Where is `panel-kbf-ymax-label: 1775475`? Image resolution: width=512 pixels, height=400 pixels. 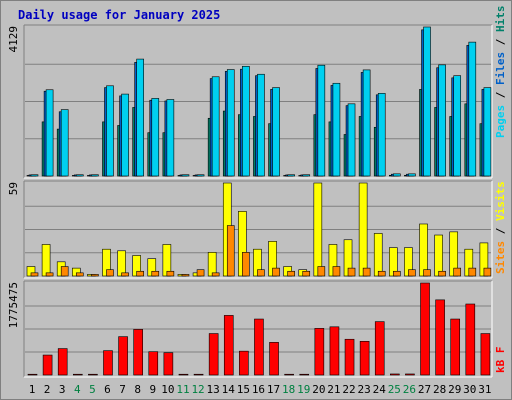
panel-kbf-ymax-label: 1775475 is located at coordinates (13, 305).